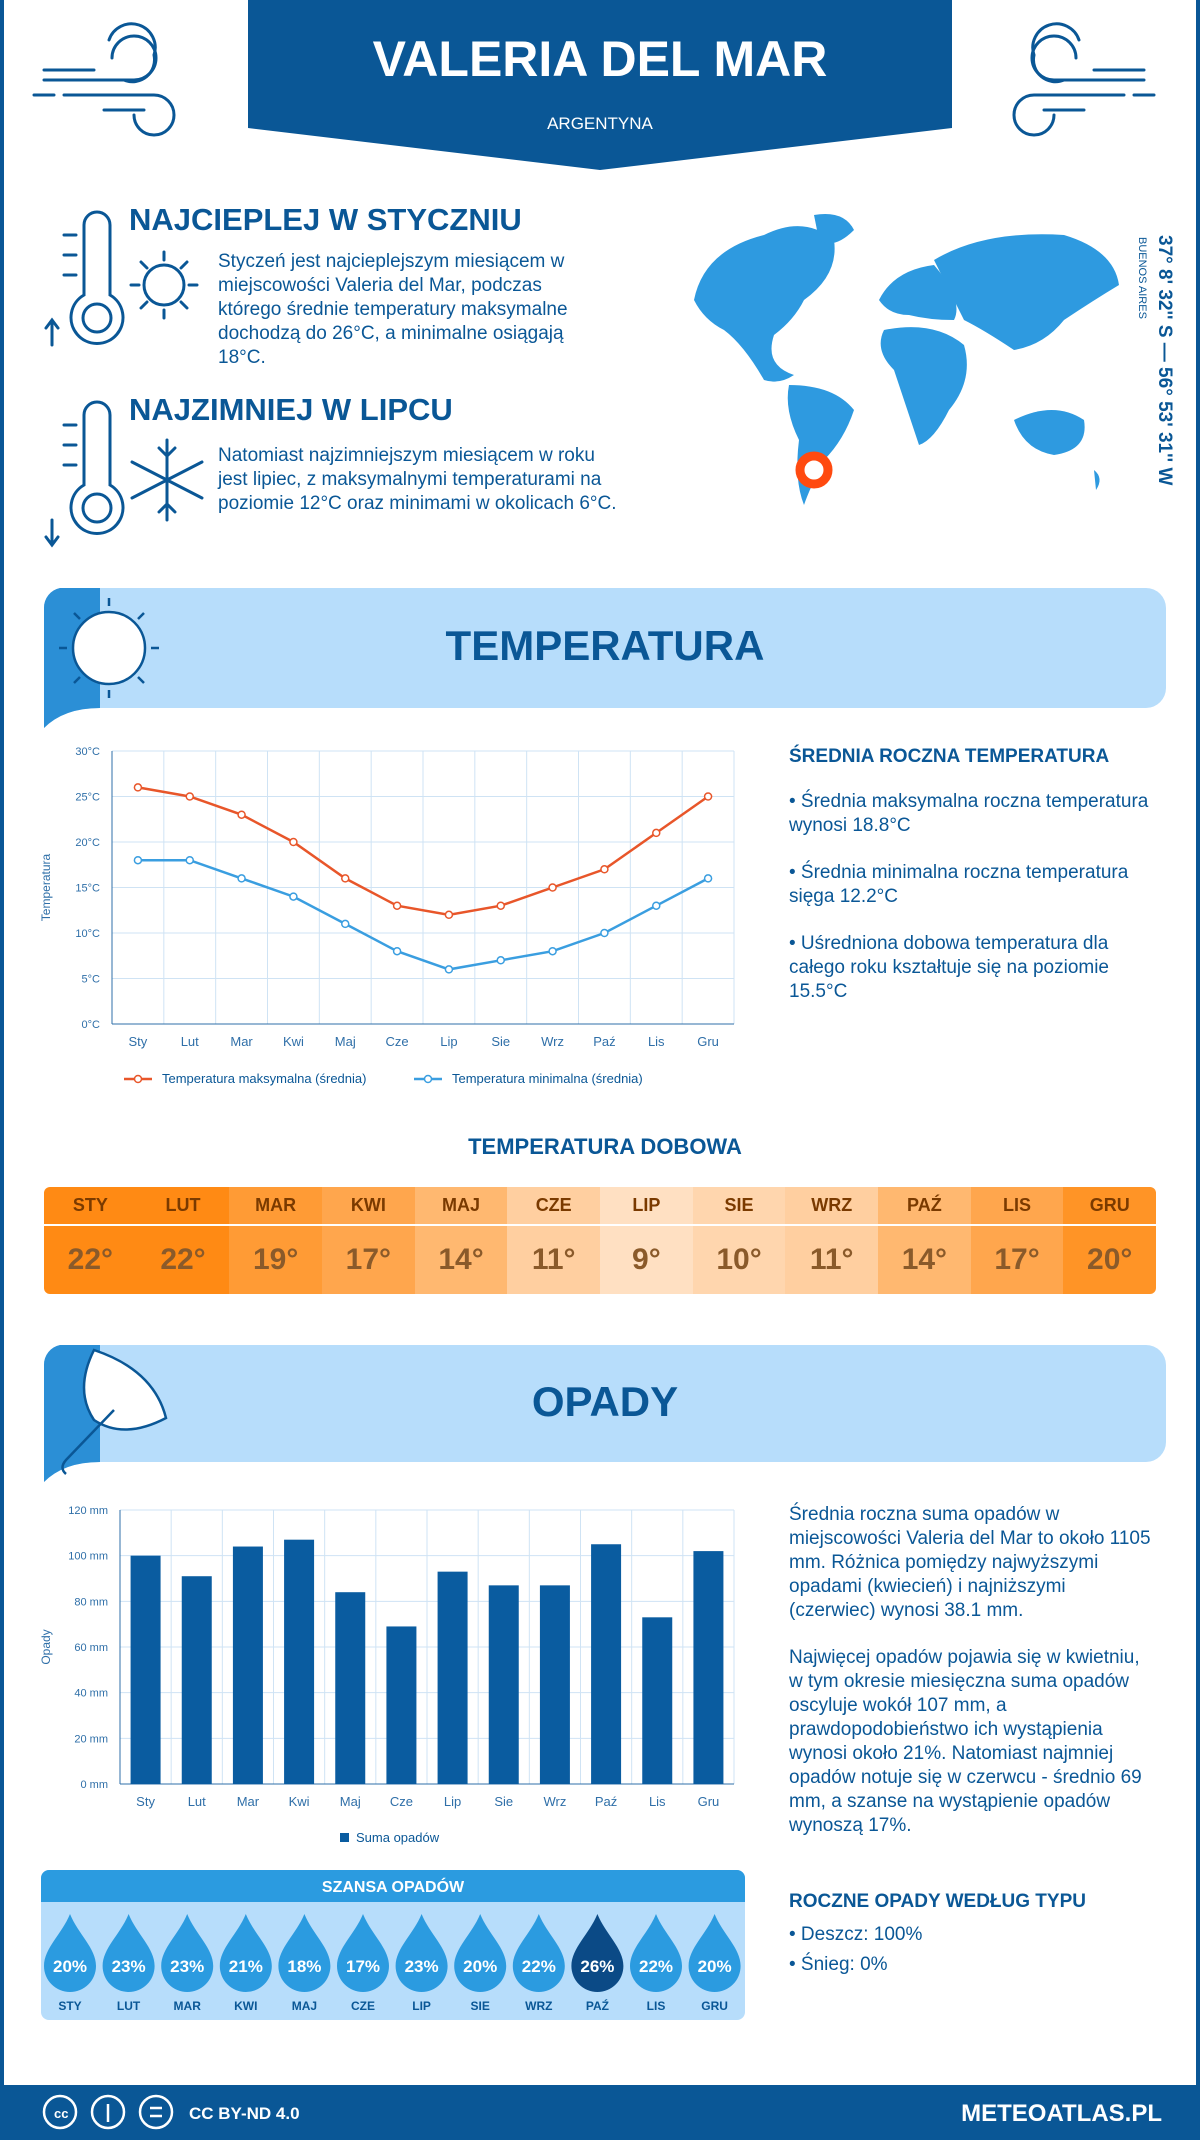  I want to click on x-tick-label: Wrz, so click(552, 1041).